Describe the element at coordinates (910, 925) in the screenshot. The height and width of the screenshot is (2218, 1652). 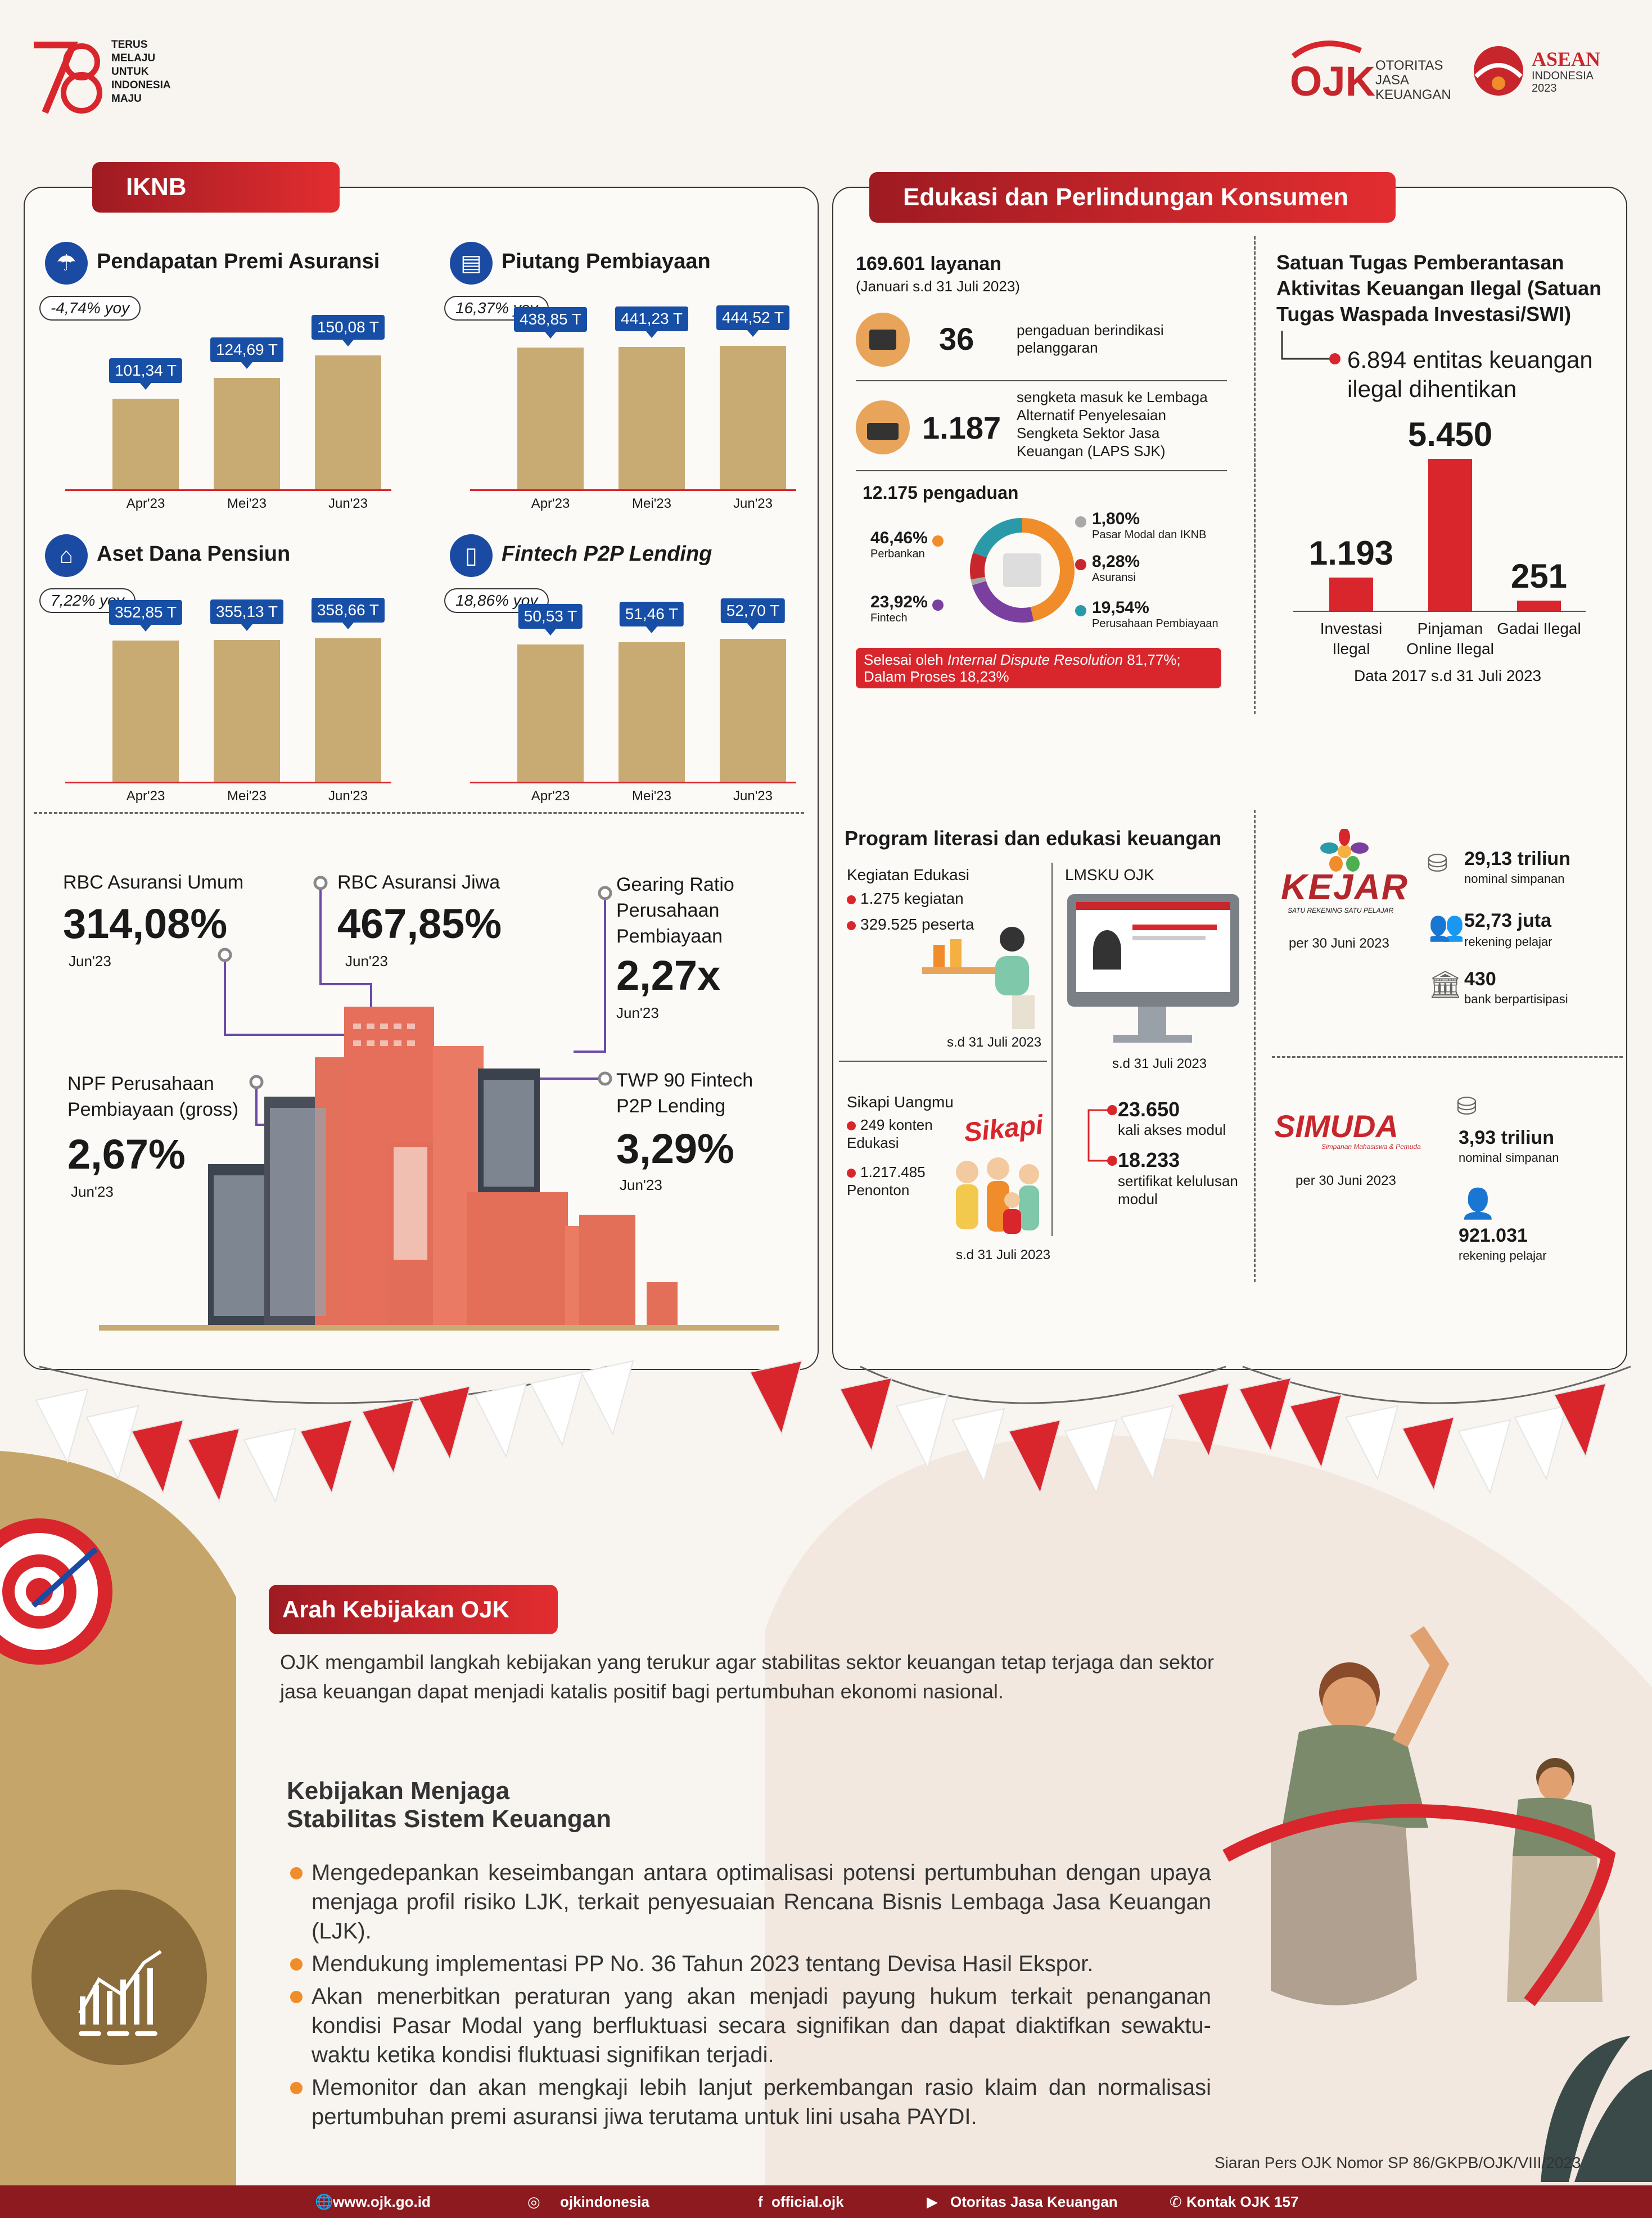
I see `kegiatan-2: 329.525 peserta` at that location.